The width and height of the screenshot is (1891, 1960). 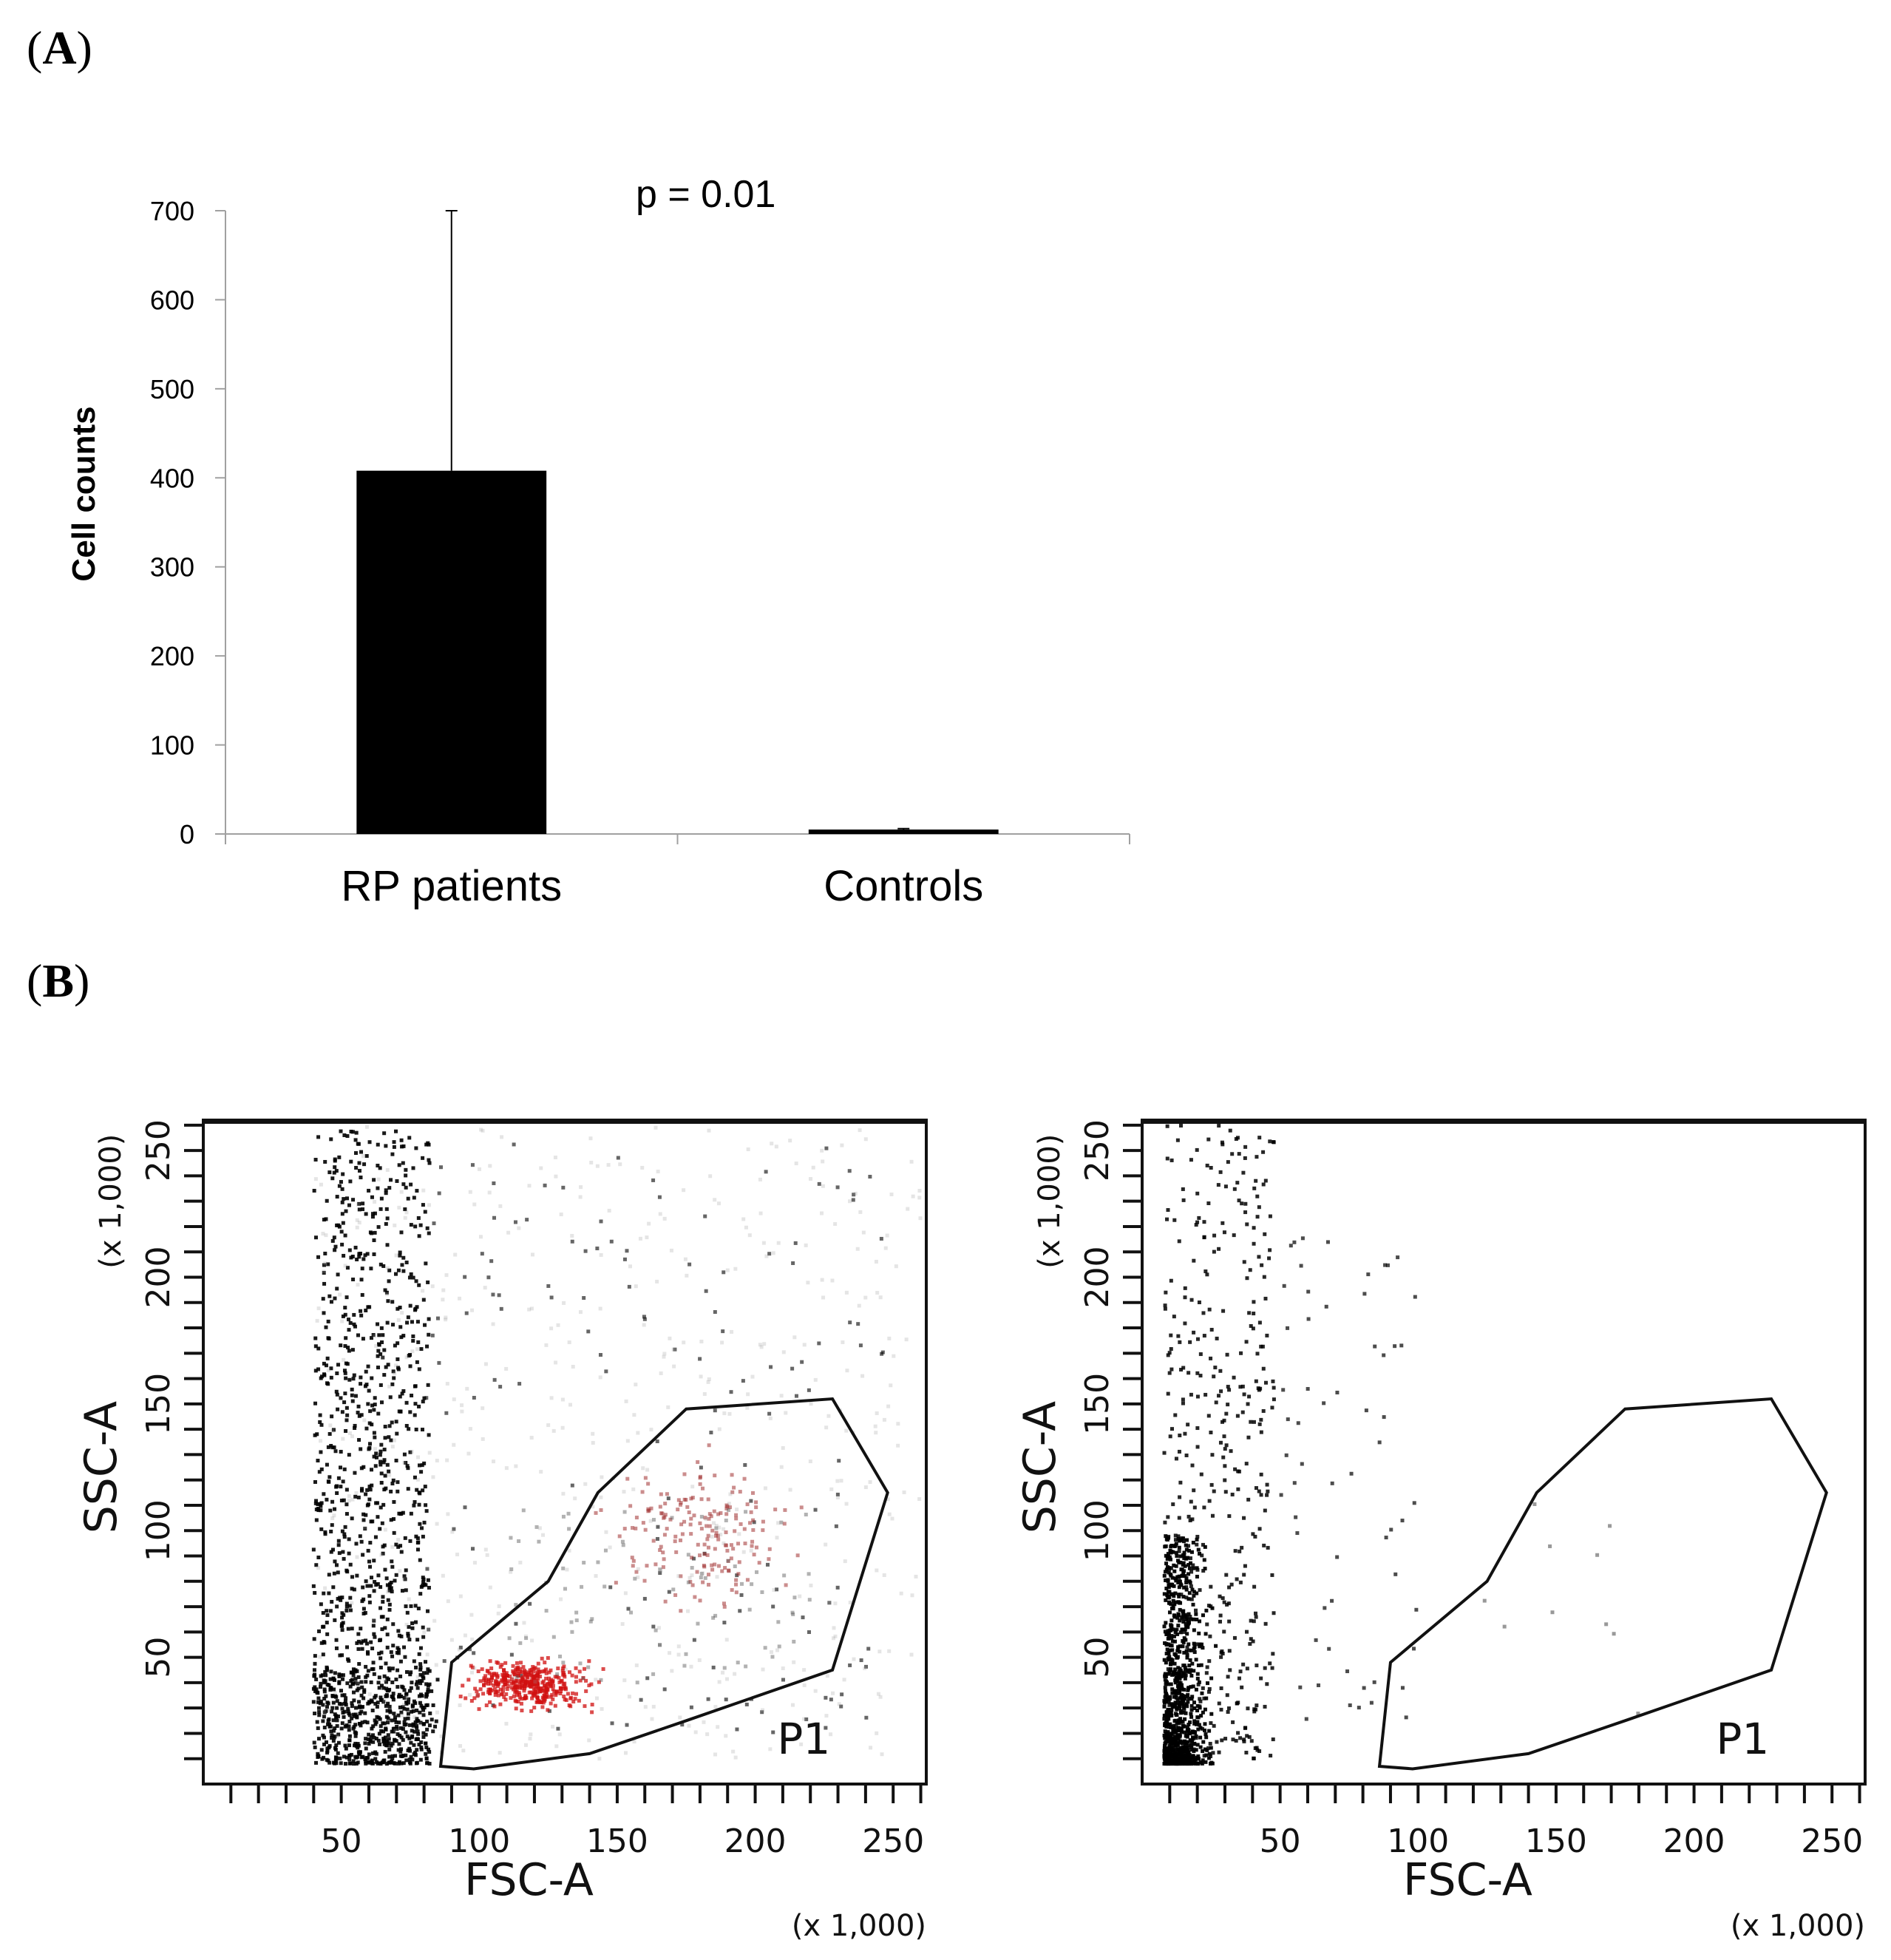 I want to click on bar, so click(x=452, y=652).